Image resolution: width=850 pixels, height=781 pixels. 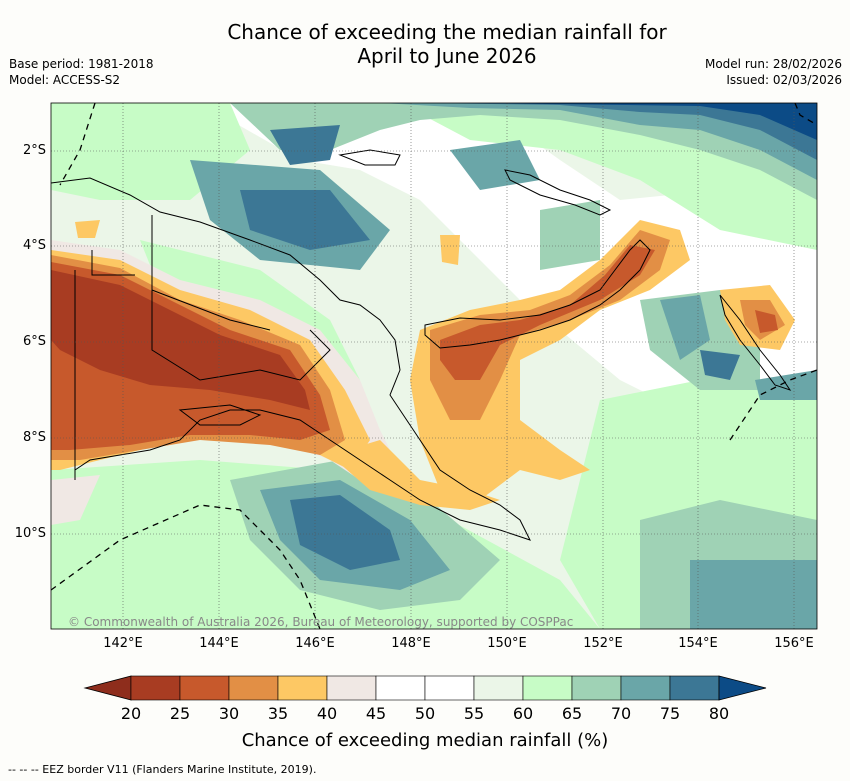 I want to click on lat-label: 2°S, so click(x=34, y=150).